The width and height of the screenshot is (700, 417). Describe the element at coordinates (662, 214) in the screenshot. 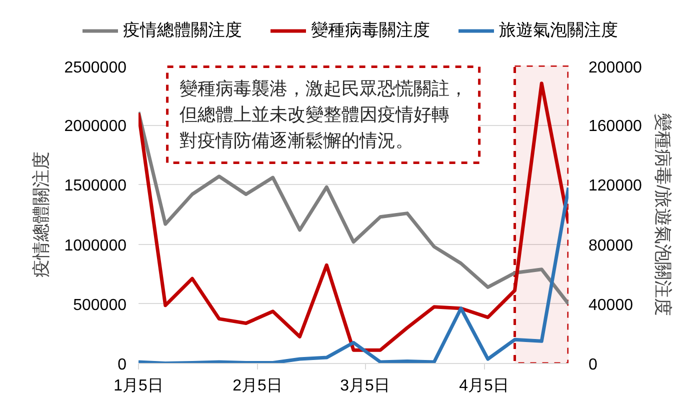

I see `y2-axis-title: 變種病毒/旅遊氣泡關注度` at that location.